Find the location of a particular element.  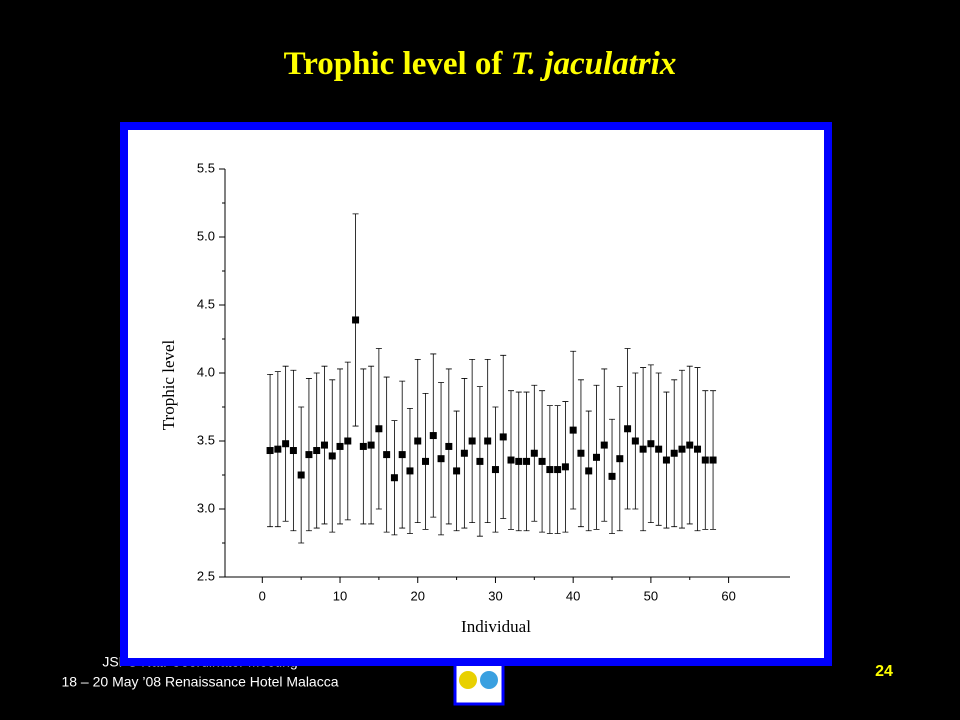

slide-title: Trophic level of T. jaculatrix is located at coordinates (480, 64).